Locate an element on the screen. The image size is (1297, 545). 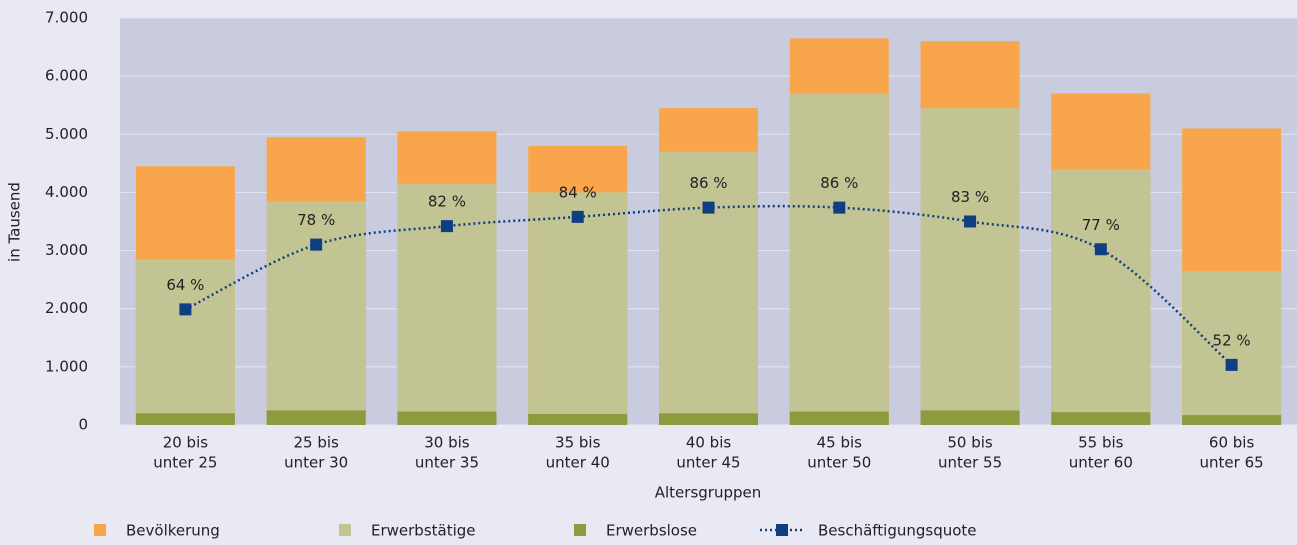
data-label: 84 % is located at coordinates (578, 192).